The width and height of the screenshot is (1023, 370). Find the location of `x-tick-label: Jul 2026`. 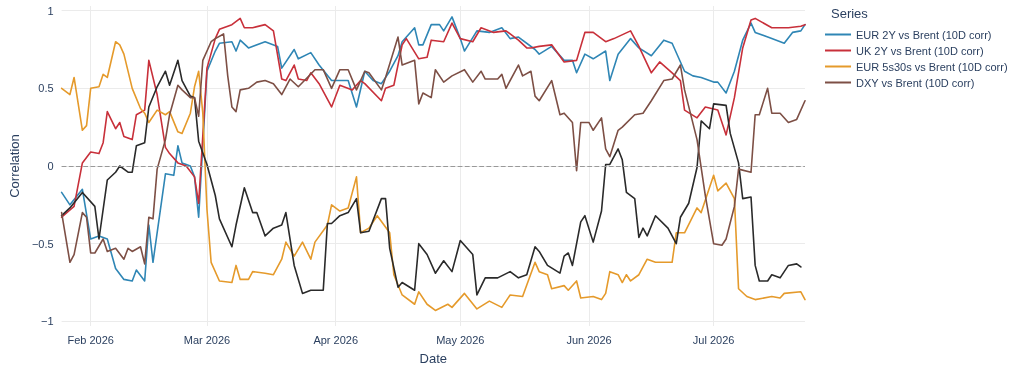

x-tick-label: Jul 2026 is located at coordinates (713, 339).